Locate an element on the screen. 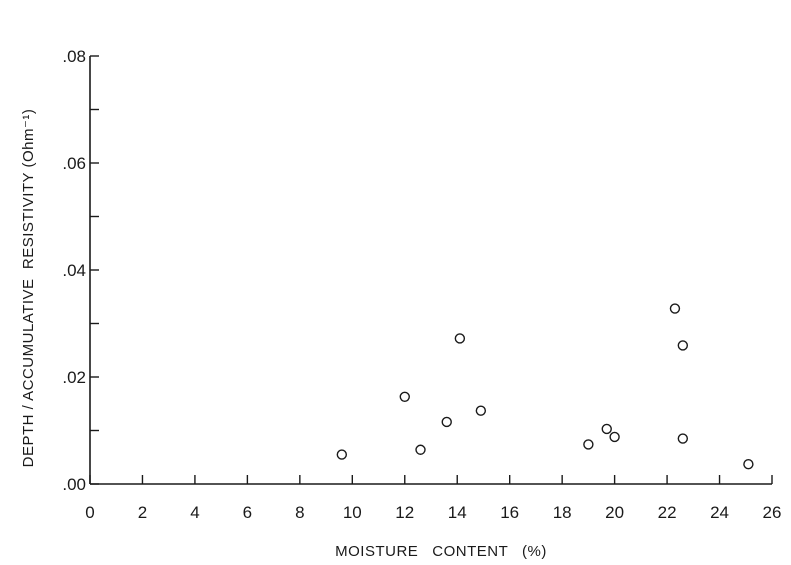  y-tick-label: .02 is located at coordinates (74, 377).